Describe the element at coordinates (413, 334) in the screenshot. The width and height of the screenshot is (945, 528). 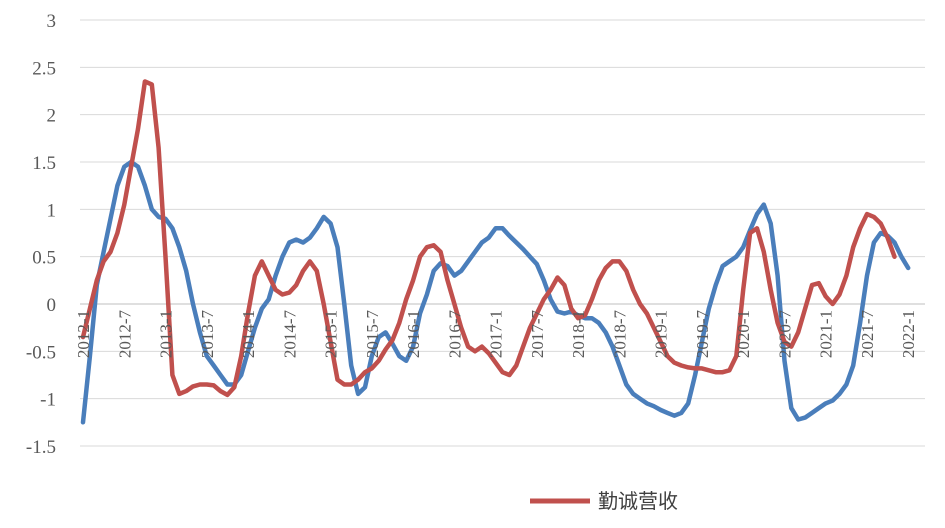
I see `x-tick-label: 2016-1` at that location.